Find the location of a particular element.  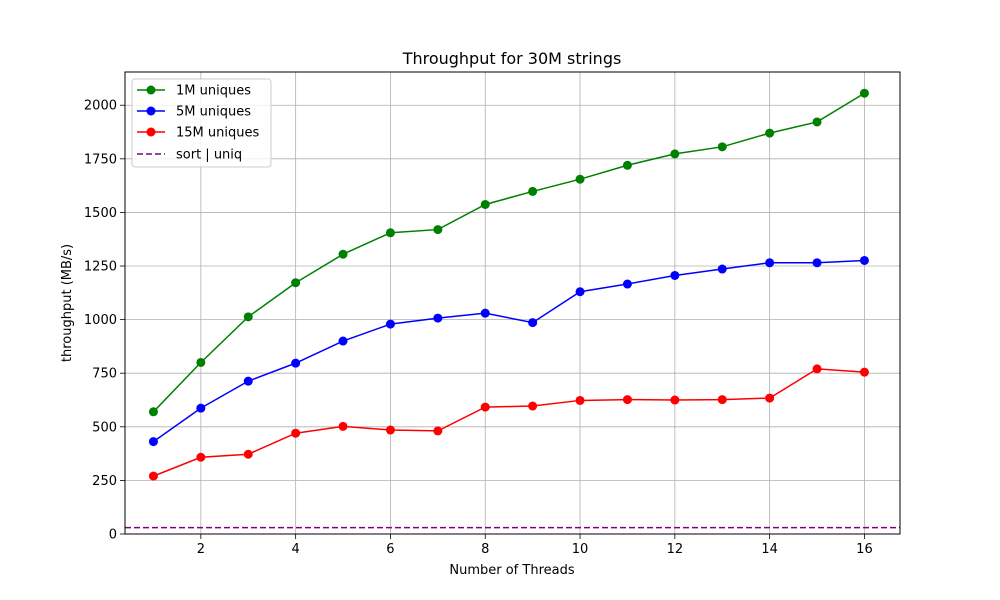

y-tick-label: 750 is located at coordinates (104, 374).